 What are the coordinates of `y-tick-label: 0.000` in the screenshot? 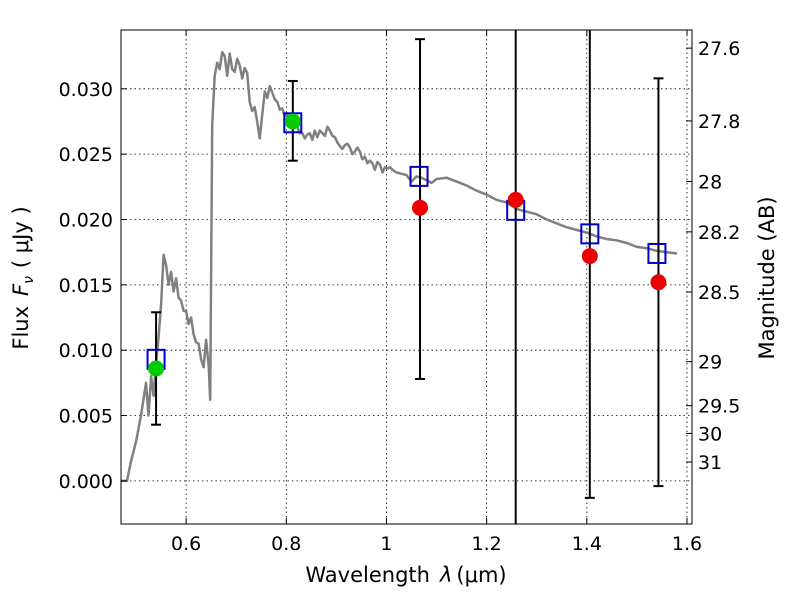 It's located at (86, 482).